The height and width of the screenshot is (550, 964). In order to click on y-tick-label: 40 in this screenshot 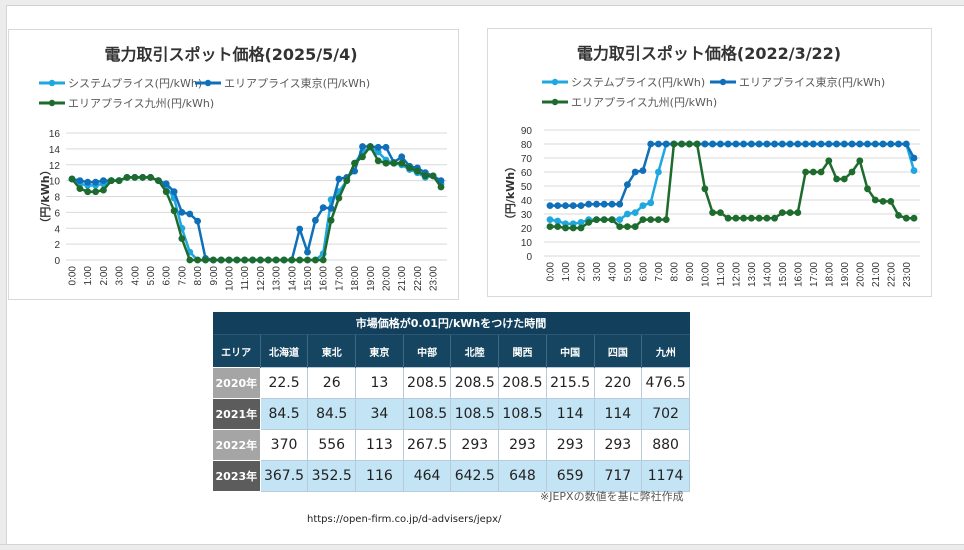, I will do `click(527, 201)`.